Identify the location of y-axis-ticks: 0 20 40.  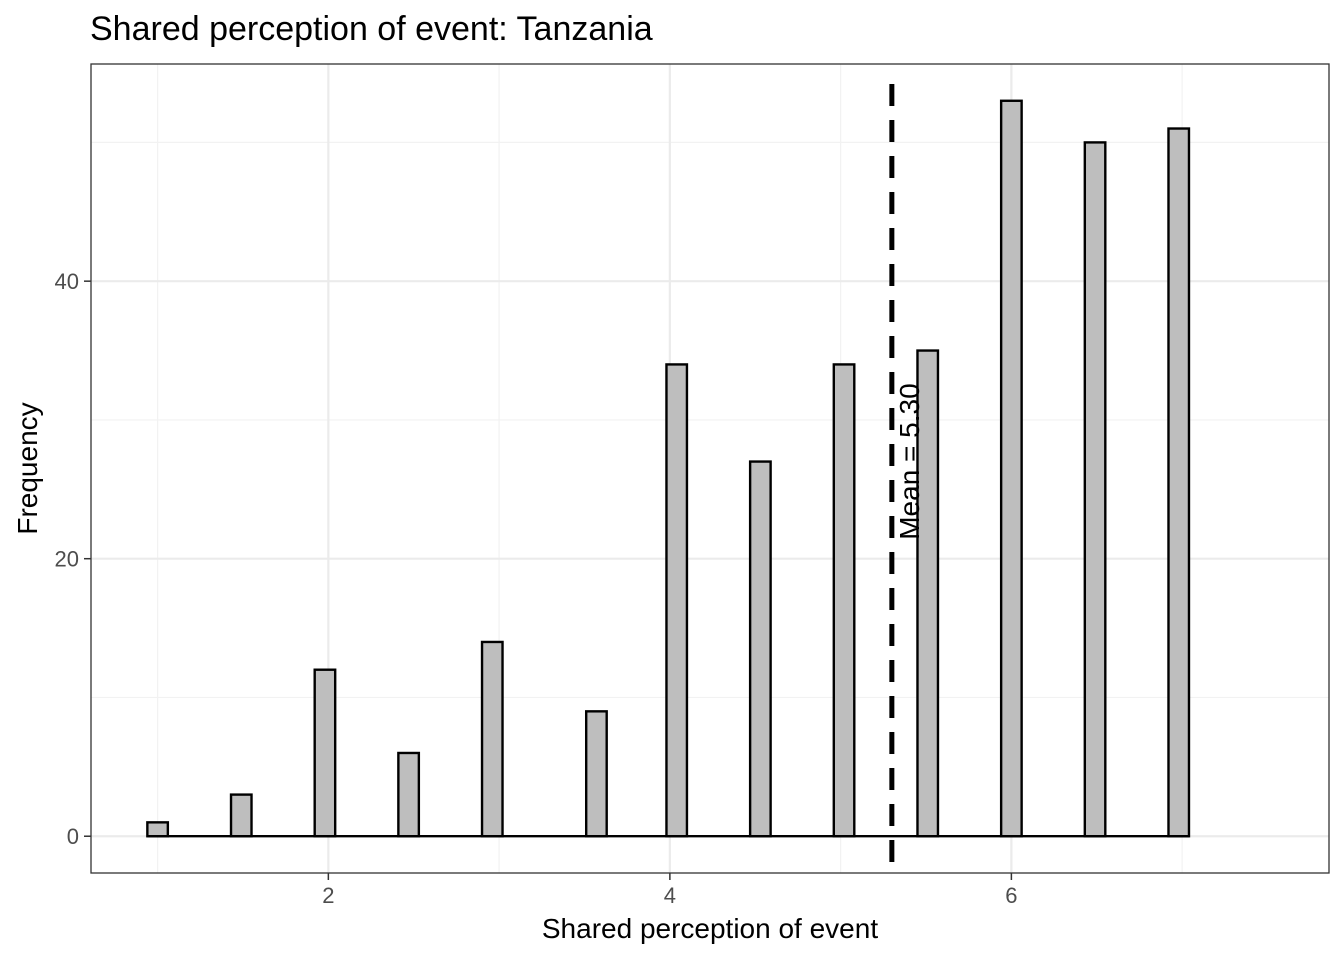
(73, 559).